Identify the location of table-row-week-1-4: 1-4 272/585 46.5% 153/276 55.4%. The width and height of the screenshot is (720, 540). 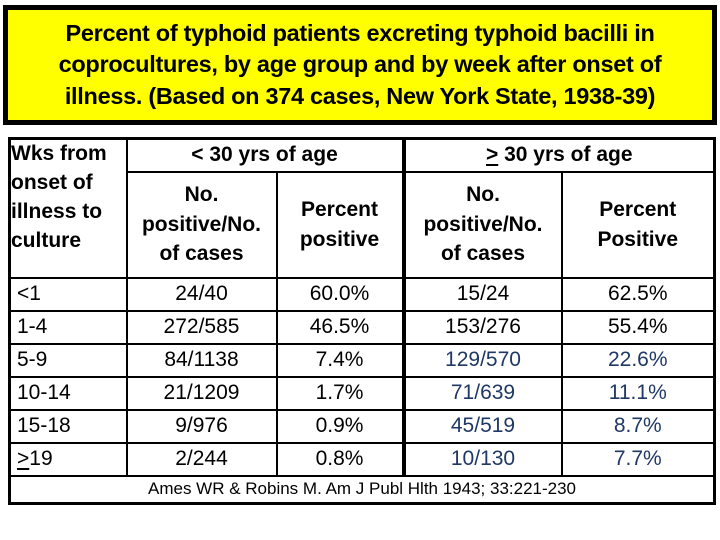
(362, 327).